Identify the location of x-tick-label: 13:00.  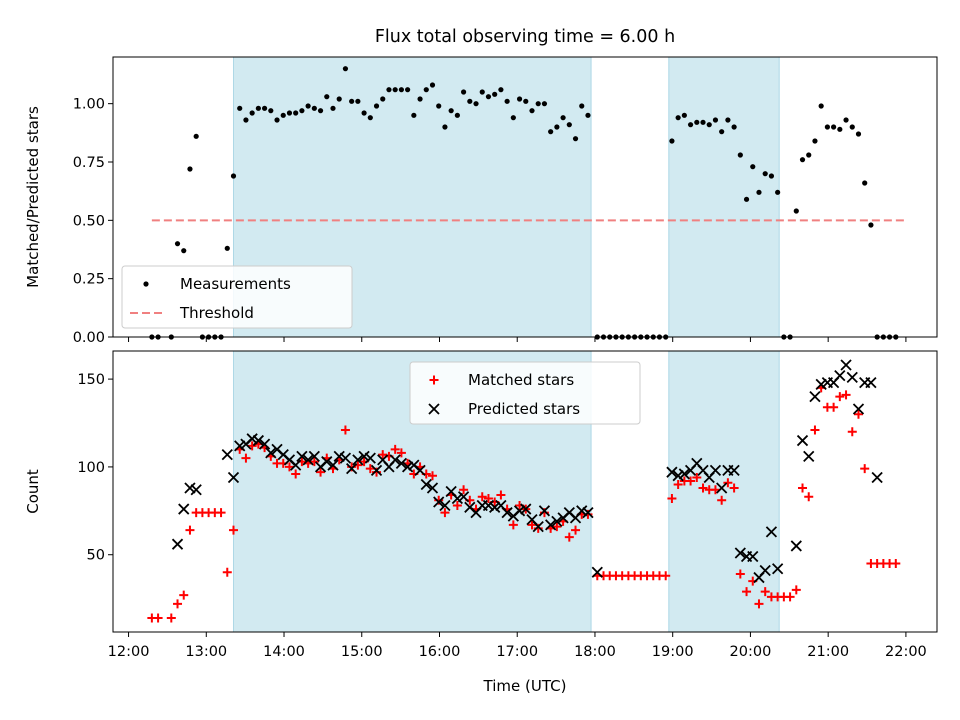
(206, 652).